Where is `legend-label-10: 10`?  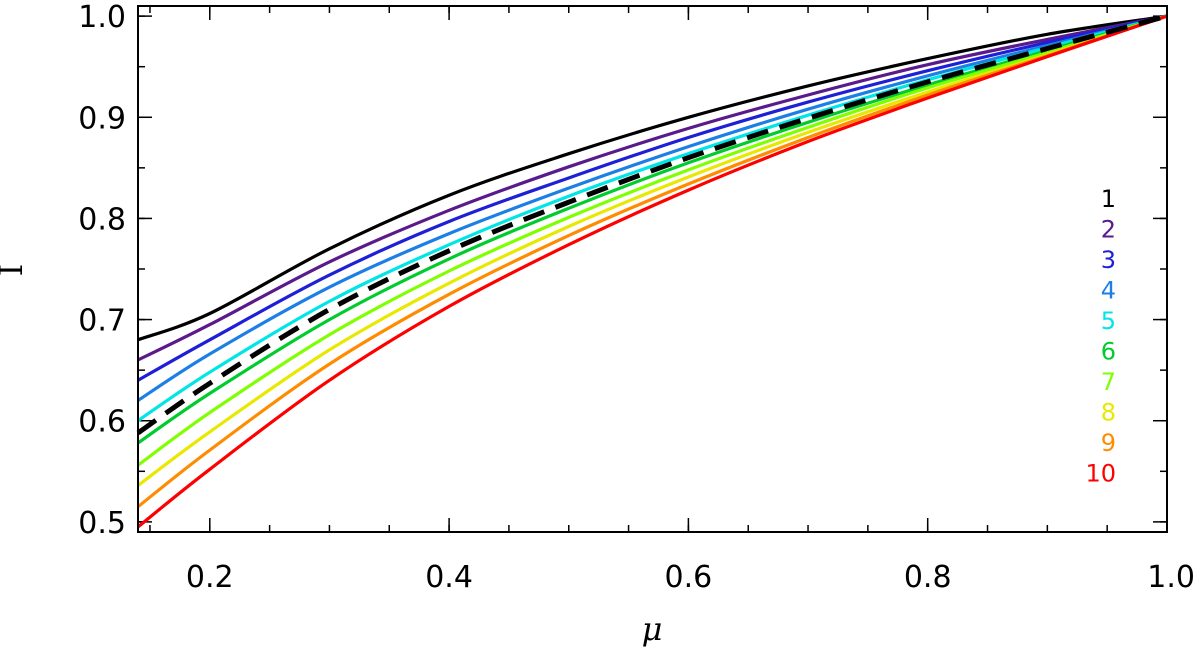
legend-label-10: 10 is located at coordinates (1100, 474).